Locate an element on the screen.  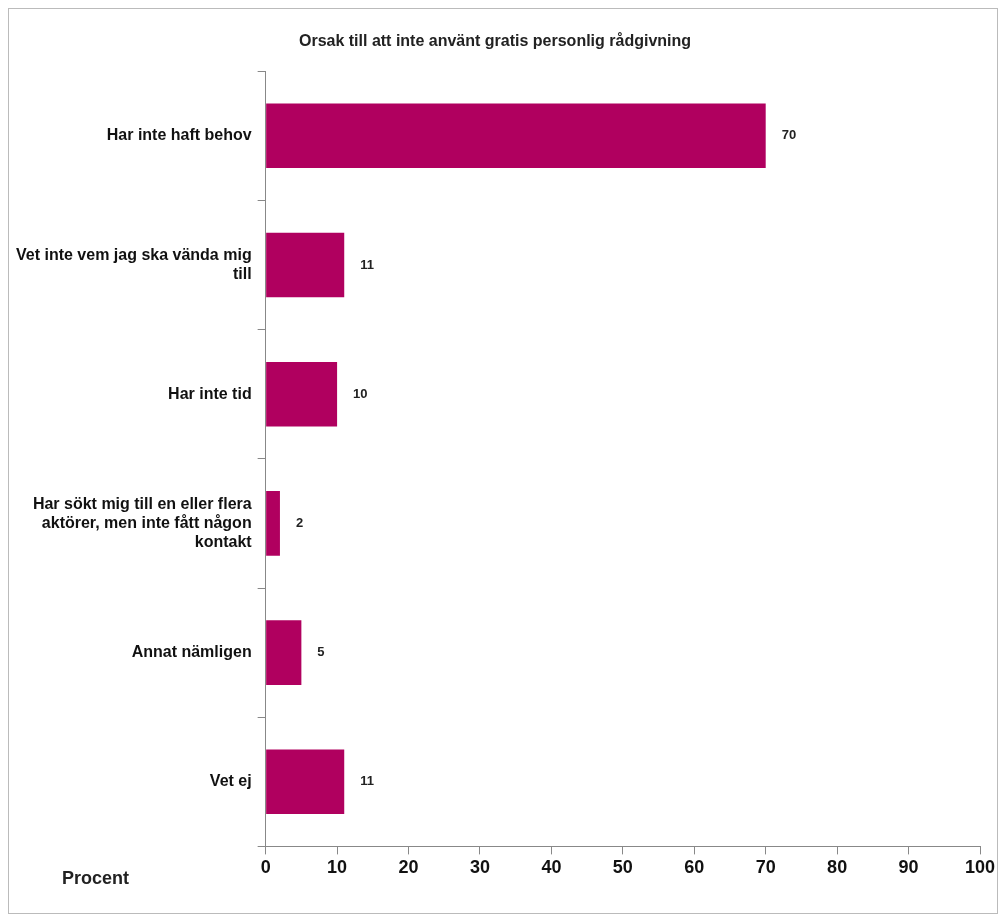
x-tick-label: 40 is located at coordinates (551, 867).